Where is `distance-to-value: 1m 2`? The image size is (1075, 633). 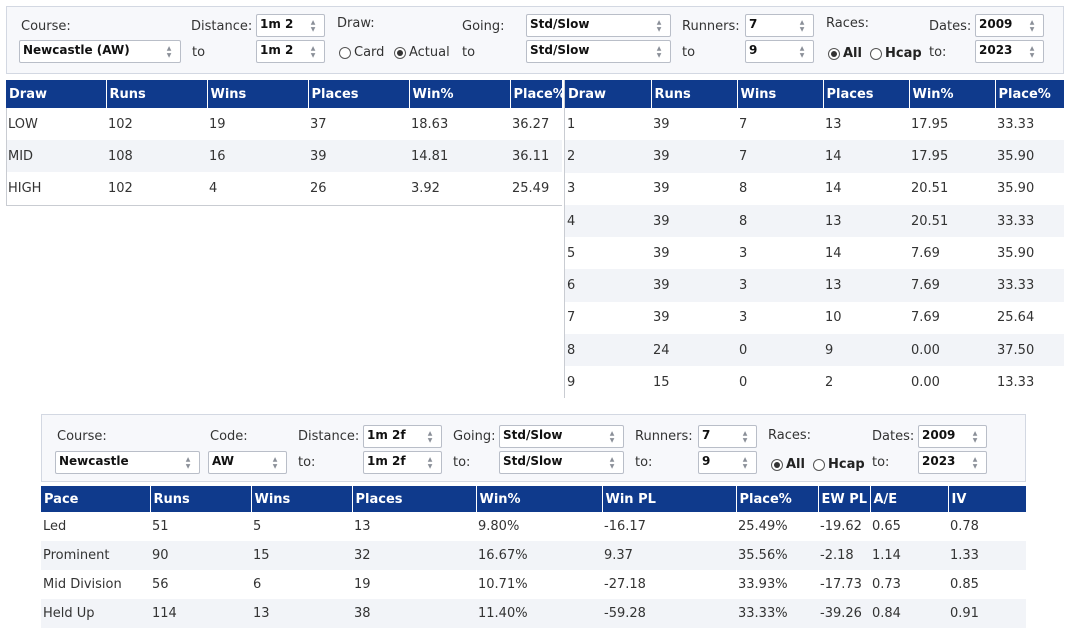
distance-to-value: 1m 2 is located at coordinates (277, 50).